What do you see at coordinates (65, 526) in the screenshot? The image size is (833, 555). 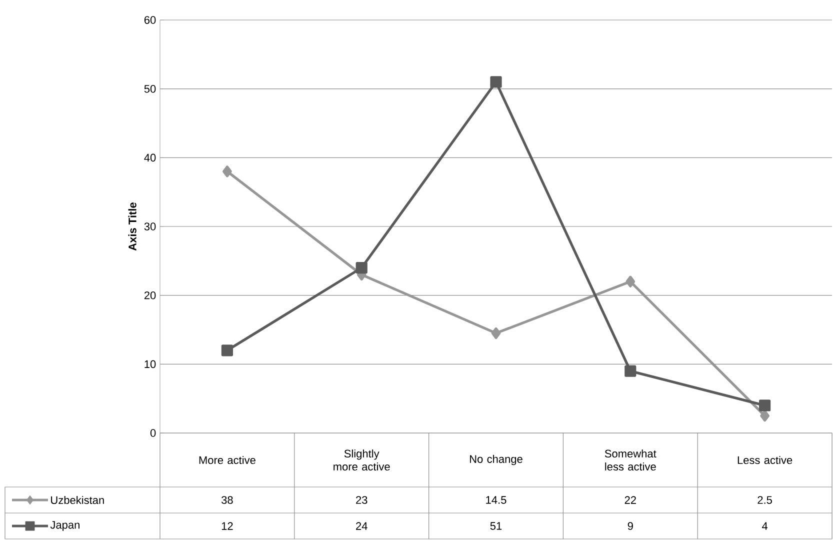 I see `legend-label: Japan` at bounding box center [65, 526].